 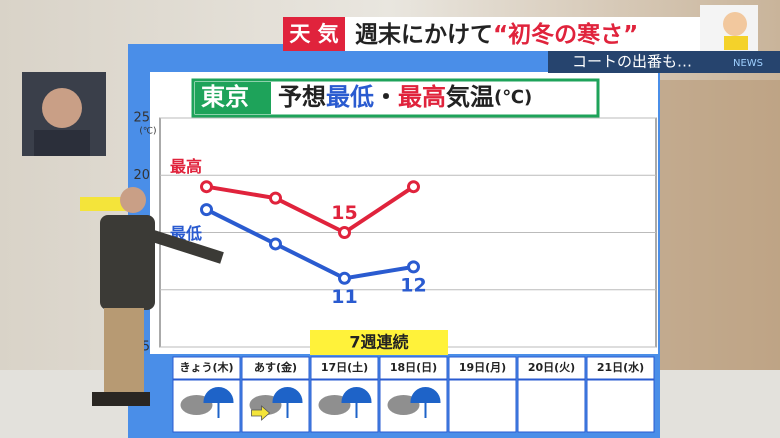 What do you see at coordinates (141, 118) in the screenshot?
I see `y-tick-label: 25` at bounding box center [141, 118].